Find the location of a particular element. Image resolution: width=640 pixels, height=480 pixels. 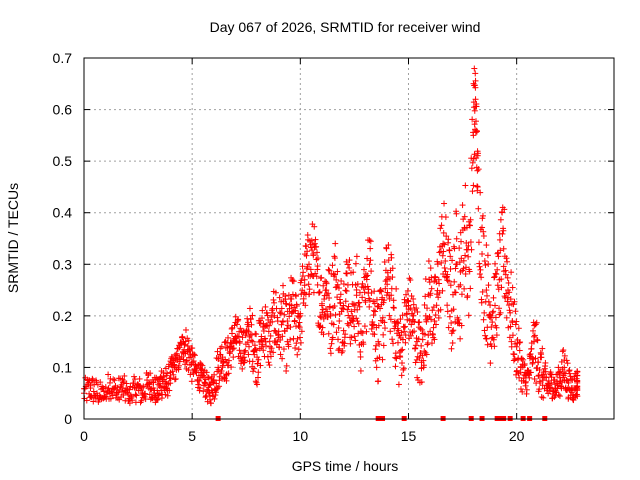

y-tick-label: 0.6 is located at coordinates (63, 110).